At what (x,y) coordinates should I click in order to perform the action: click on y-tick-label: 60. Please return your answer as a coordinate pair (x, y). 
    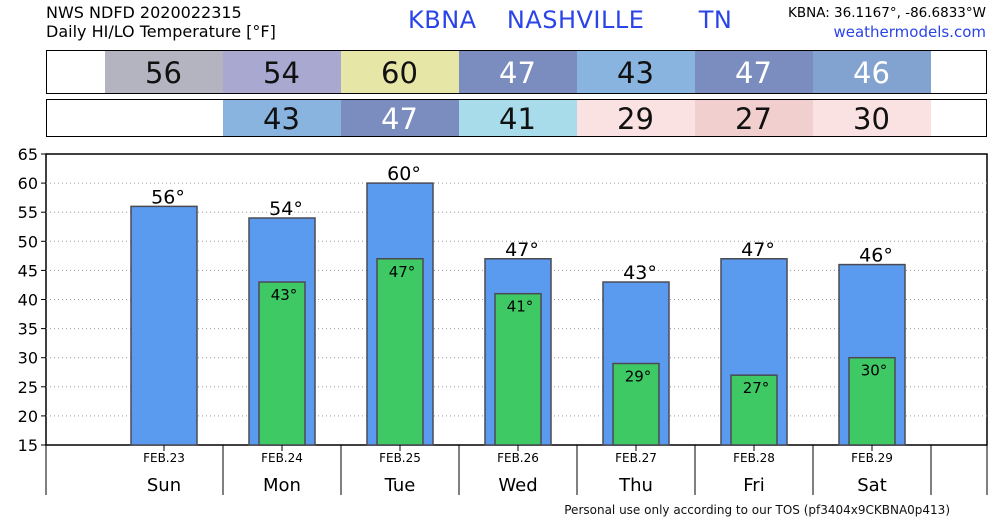
    Looking at the image, I should click on (28, 183).